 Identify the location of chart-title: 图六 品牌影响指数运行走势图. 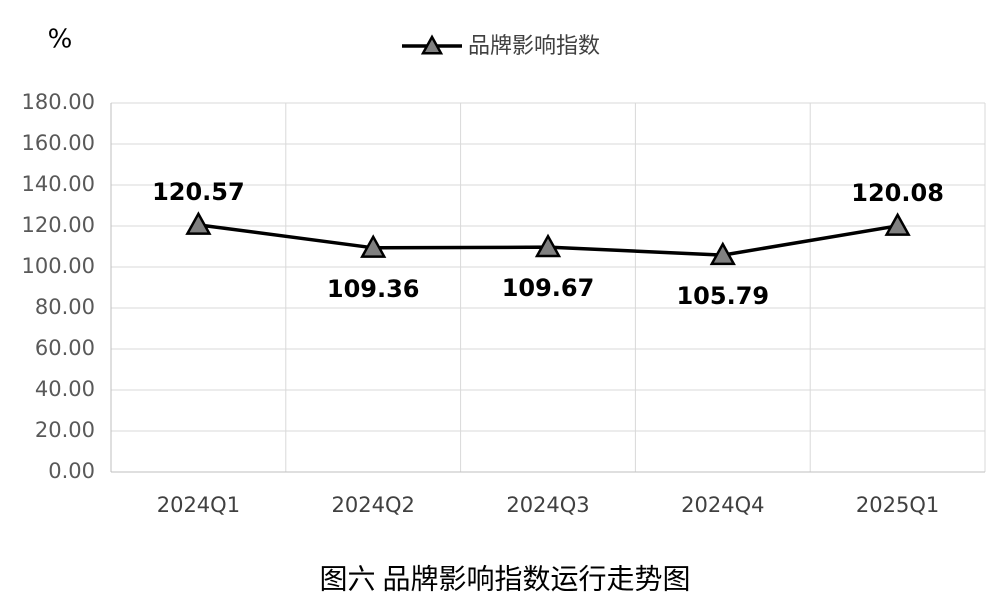
(504, 579).